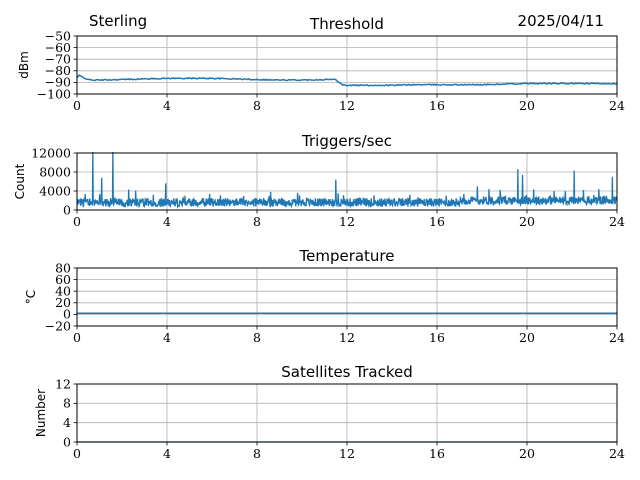 The height and width of the screenshot is (480, 640). I want to click on y-tick-label: 20, so click(63, 302).